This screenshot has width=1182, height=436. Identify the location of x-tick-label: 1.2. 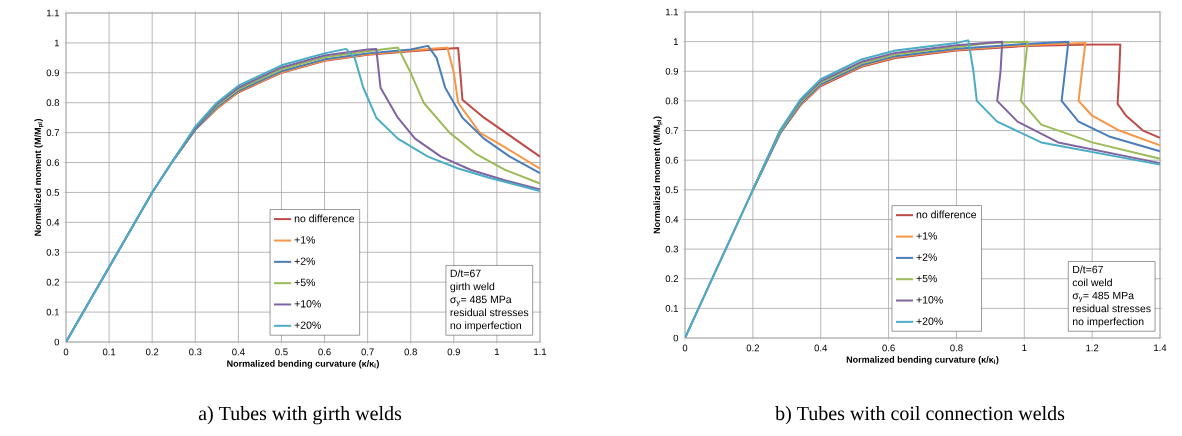
(1092, 348).